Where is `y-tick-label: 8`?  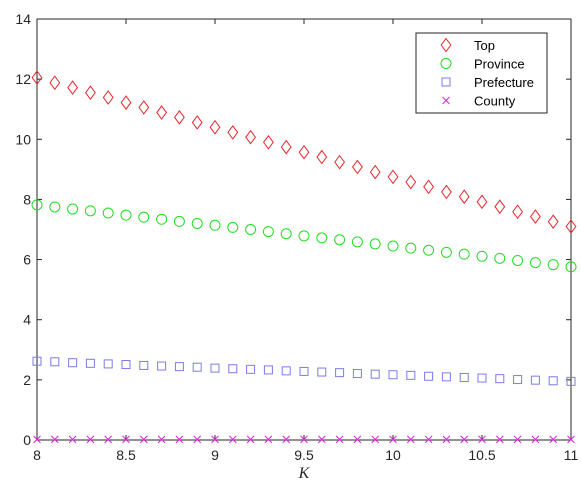 y-tick-label: 8 is located at coordinates (27, 199).